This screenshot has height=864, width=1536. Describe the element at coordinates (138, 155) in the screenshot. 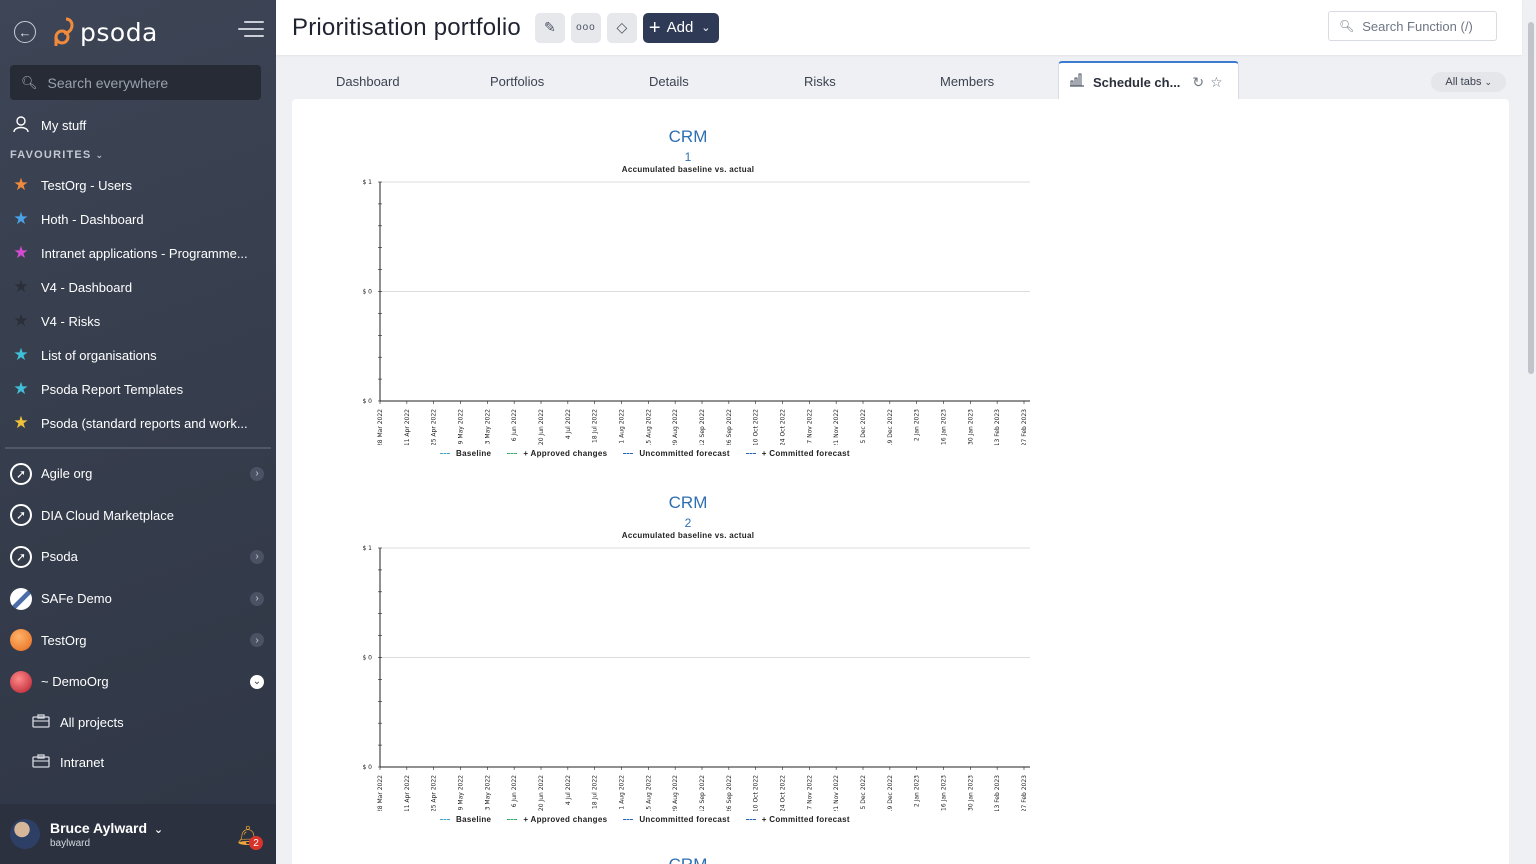

I see `favourites-header: FAVOURITES ⌄` at that location.